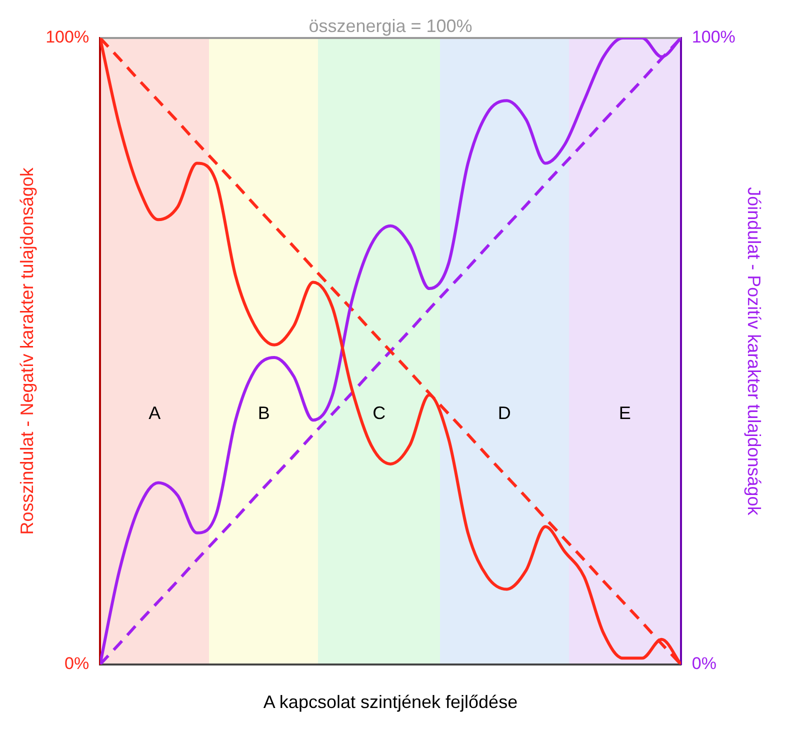 Image resolution: width=787 pixels, height=729 pixels. What do you see at coordinates (379, 412) in the screenshot?
I see `annotation: C` at bounding box center [379, 412].